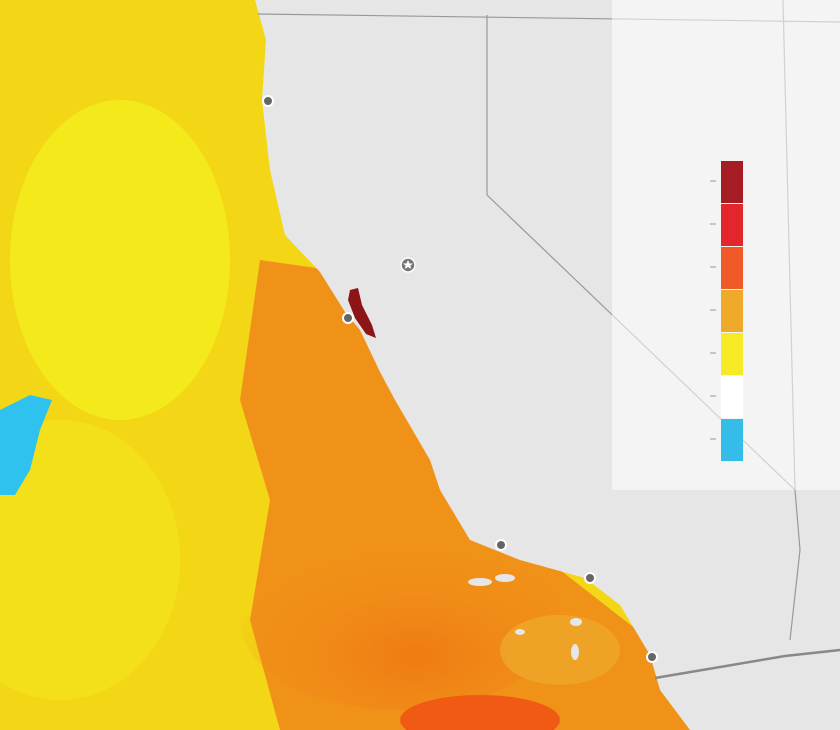  I want to click on cold-area, so click(26, 445).